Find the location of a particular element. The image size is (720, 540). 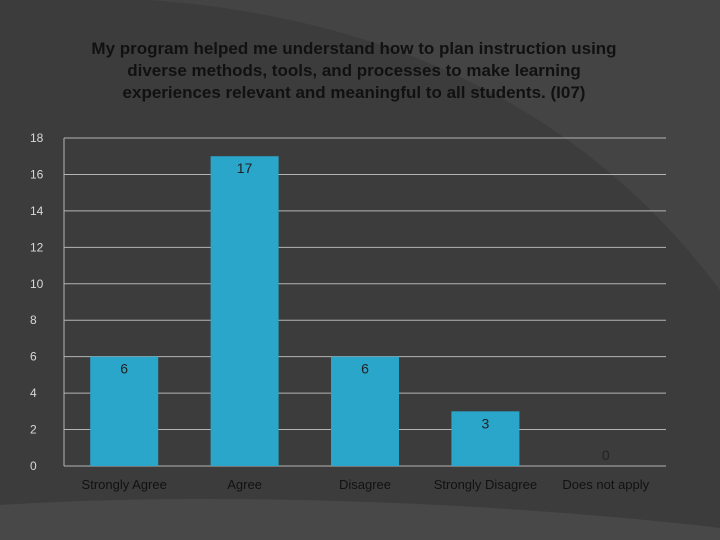

bar-agree is located at coordinates (244, 311).